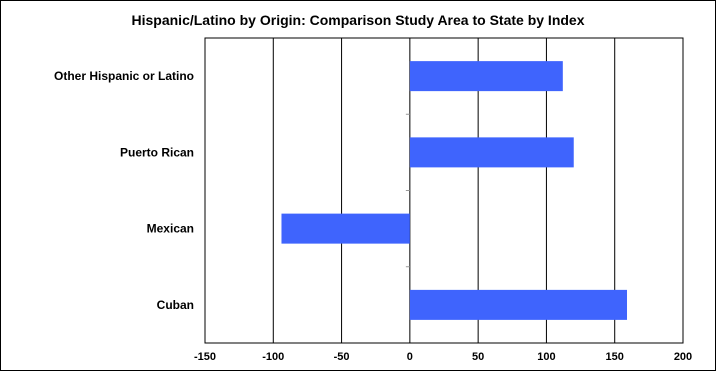 This screenshot has width=716, height=371. I want to click on category-label: Mexican, so click(170, 229).